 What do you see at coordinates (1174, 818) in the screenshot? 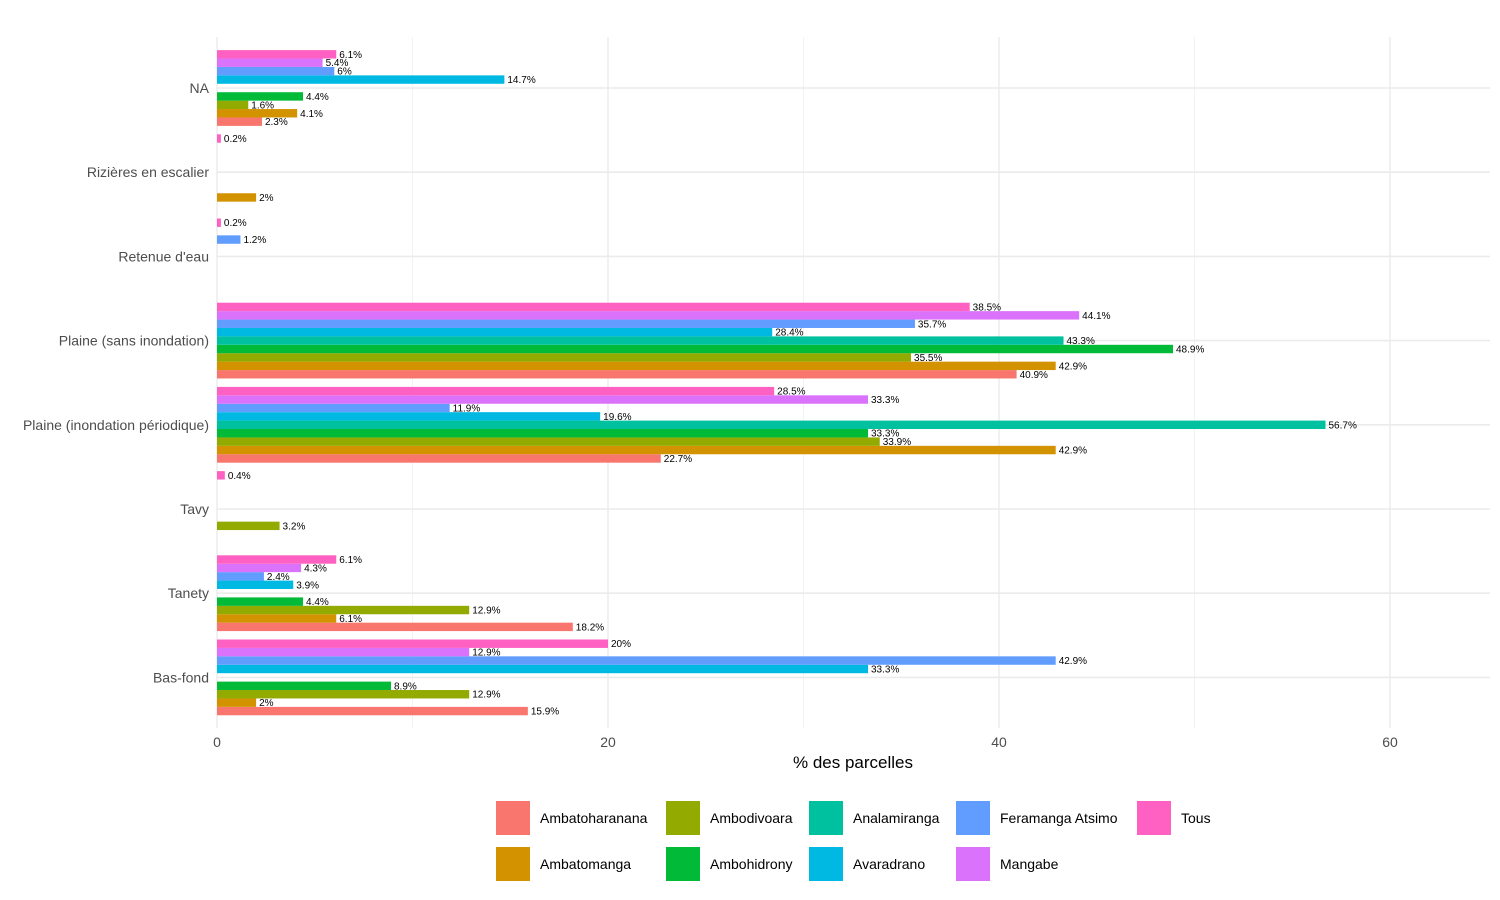
I see `legend-item: Tous` at bounding box center [1174, 818].